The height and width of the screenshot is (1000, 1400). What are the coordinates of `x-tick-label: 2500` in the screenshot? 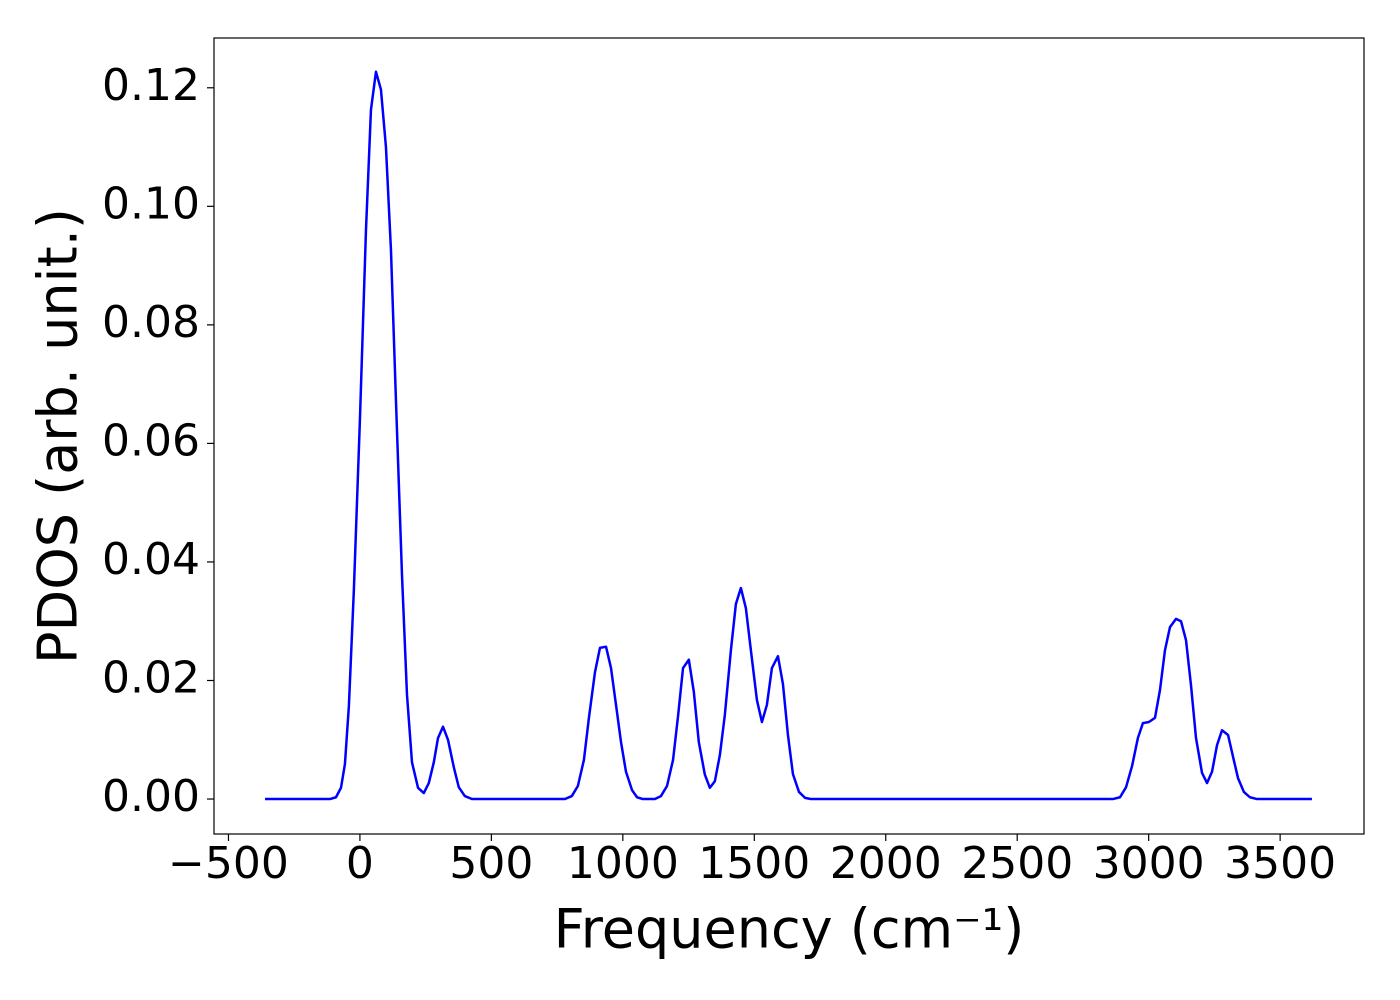 It's located at (1017, 863).